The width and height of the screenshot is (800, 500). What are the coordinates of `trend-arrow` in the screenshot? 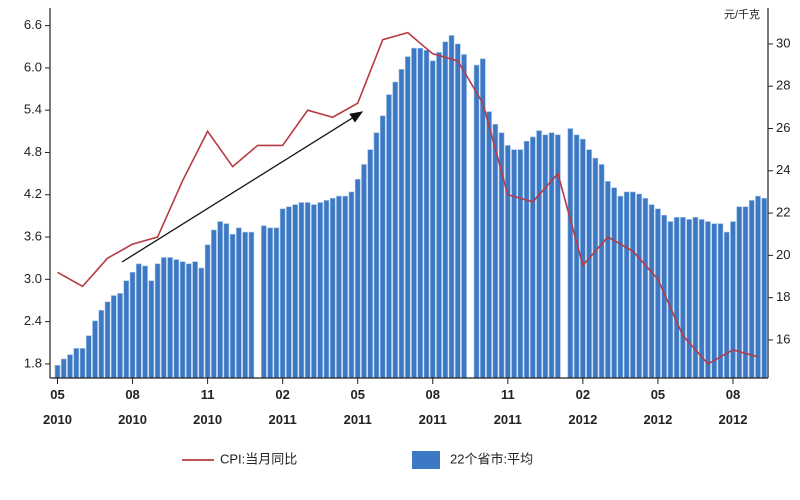 It's located at (242, 187).